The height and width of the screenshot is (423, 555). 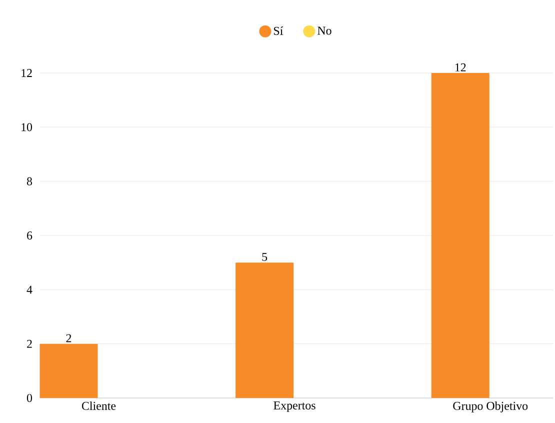 I want to click on data-label: 12, so click(x=460, y=67).